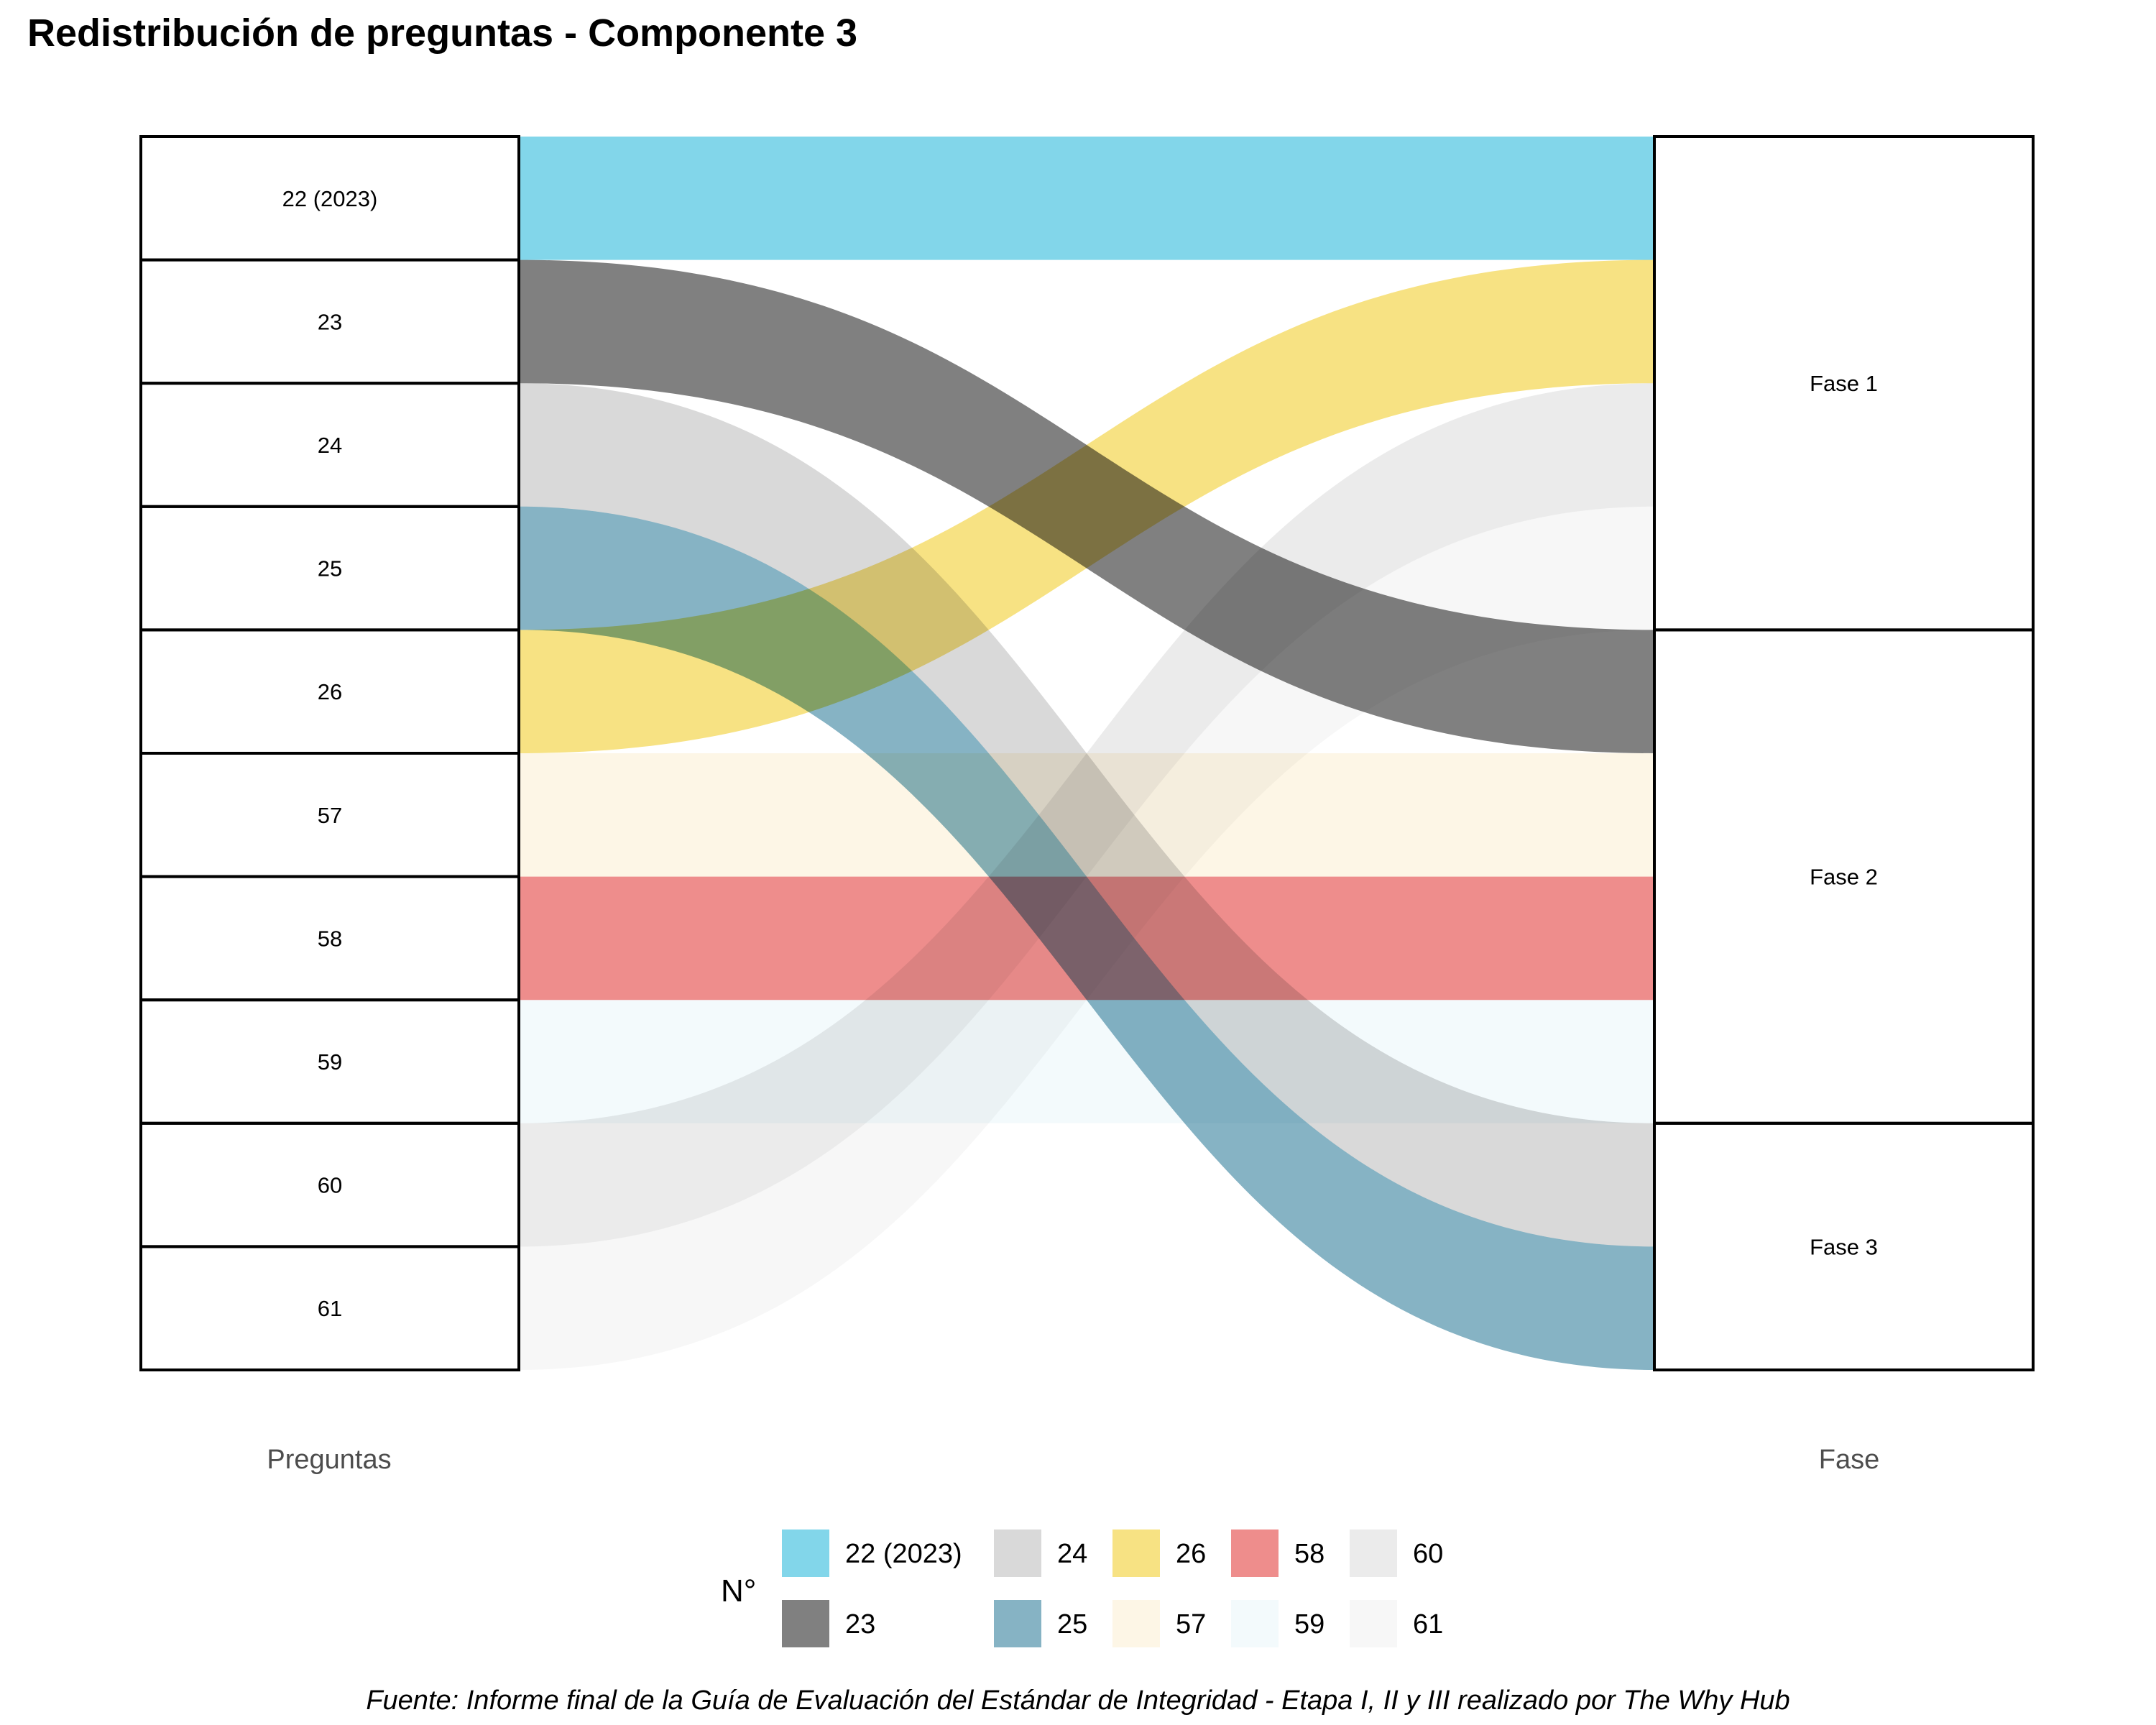 The height and width of the screenshot is (1725, 2156). What do you see at coordinates (904, 1554) in the screenshot?
I see `legend-label-22-2023: 22 (2023)` at bounding box center [904, 1554].